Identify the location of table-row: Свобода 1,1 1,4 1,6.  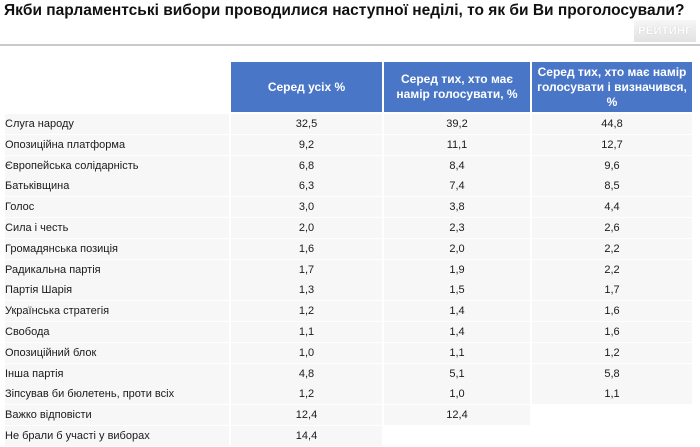
(350, 332).